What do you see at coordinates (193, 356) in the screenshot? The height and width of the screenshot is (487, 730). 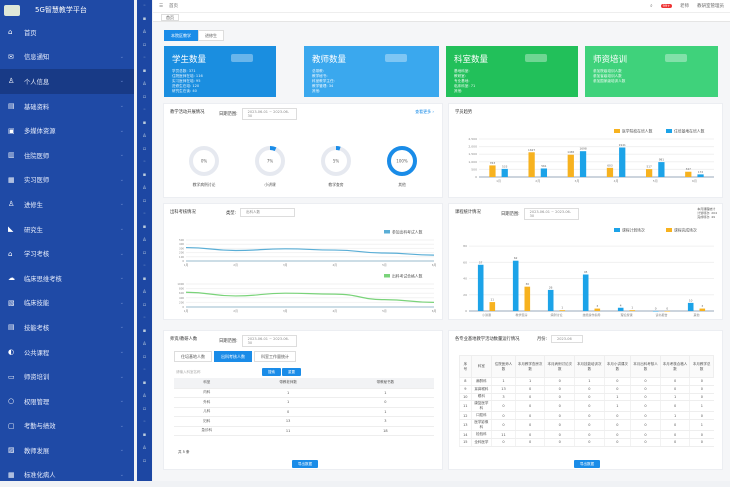 I see `subtab: 住培基地人数` at bounding box center [193, 356].